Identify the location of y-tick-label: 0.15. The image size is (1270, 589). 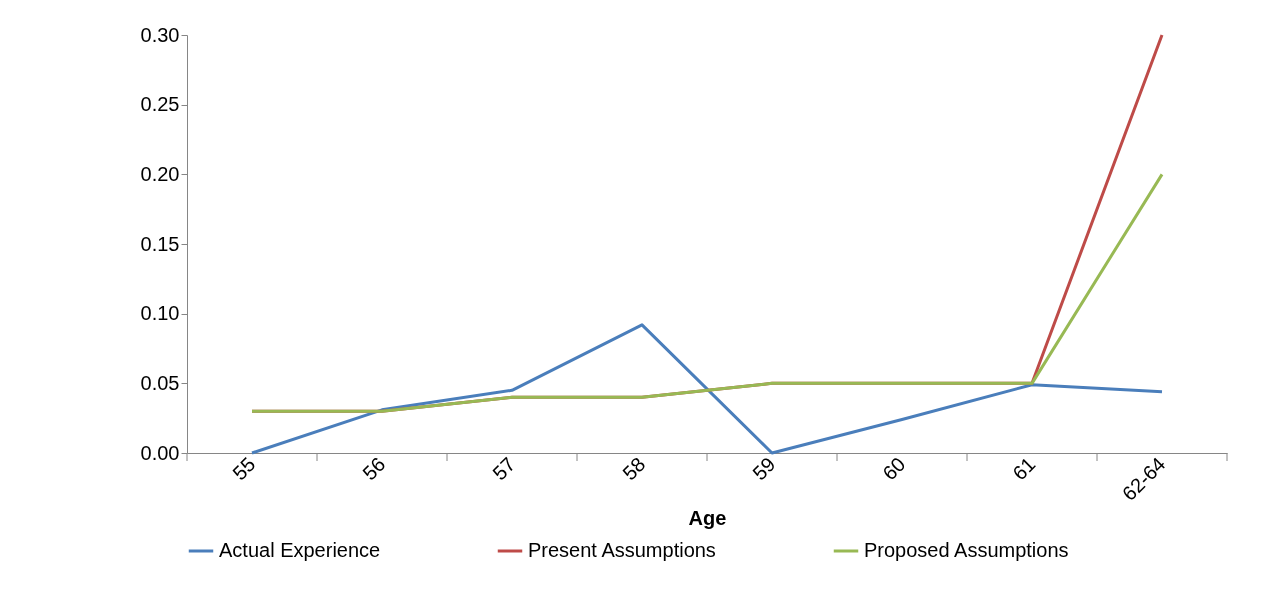
(160, 243).